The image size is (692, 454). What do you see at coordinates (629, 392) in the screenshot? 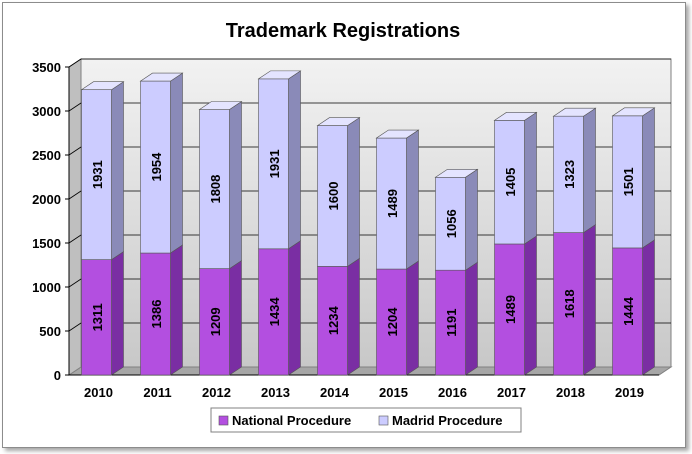
I see `x-tick-label: 2019` at bounding box center [629, 392].